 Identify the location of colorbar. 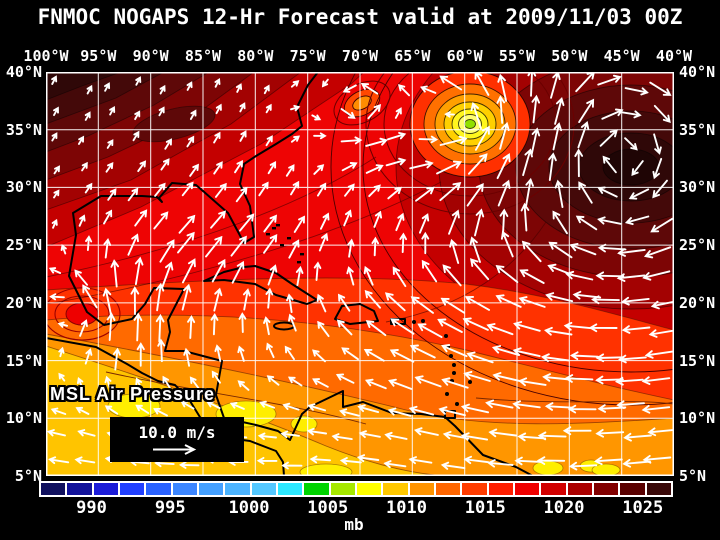
(356, 489).